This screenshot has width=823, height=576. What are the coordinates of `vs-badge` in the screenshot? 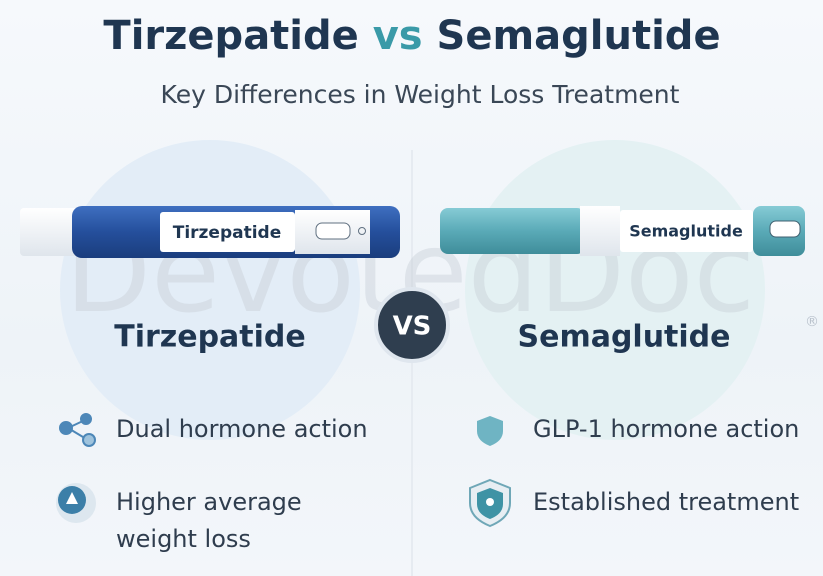 It's located at (412, 325).